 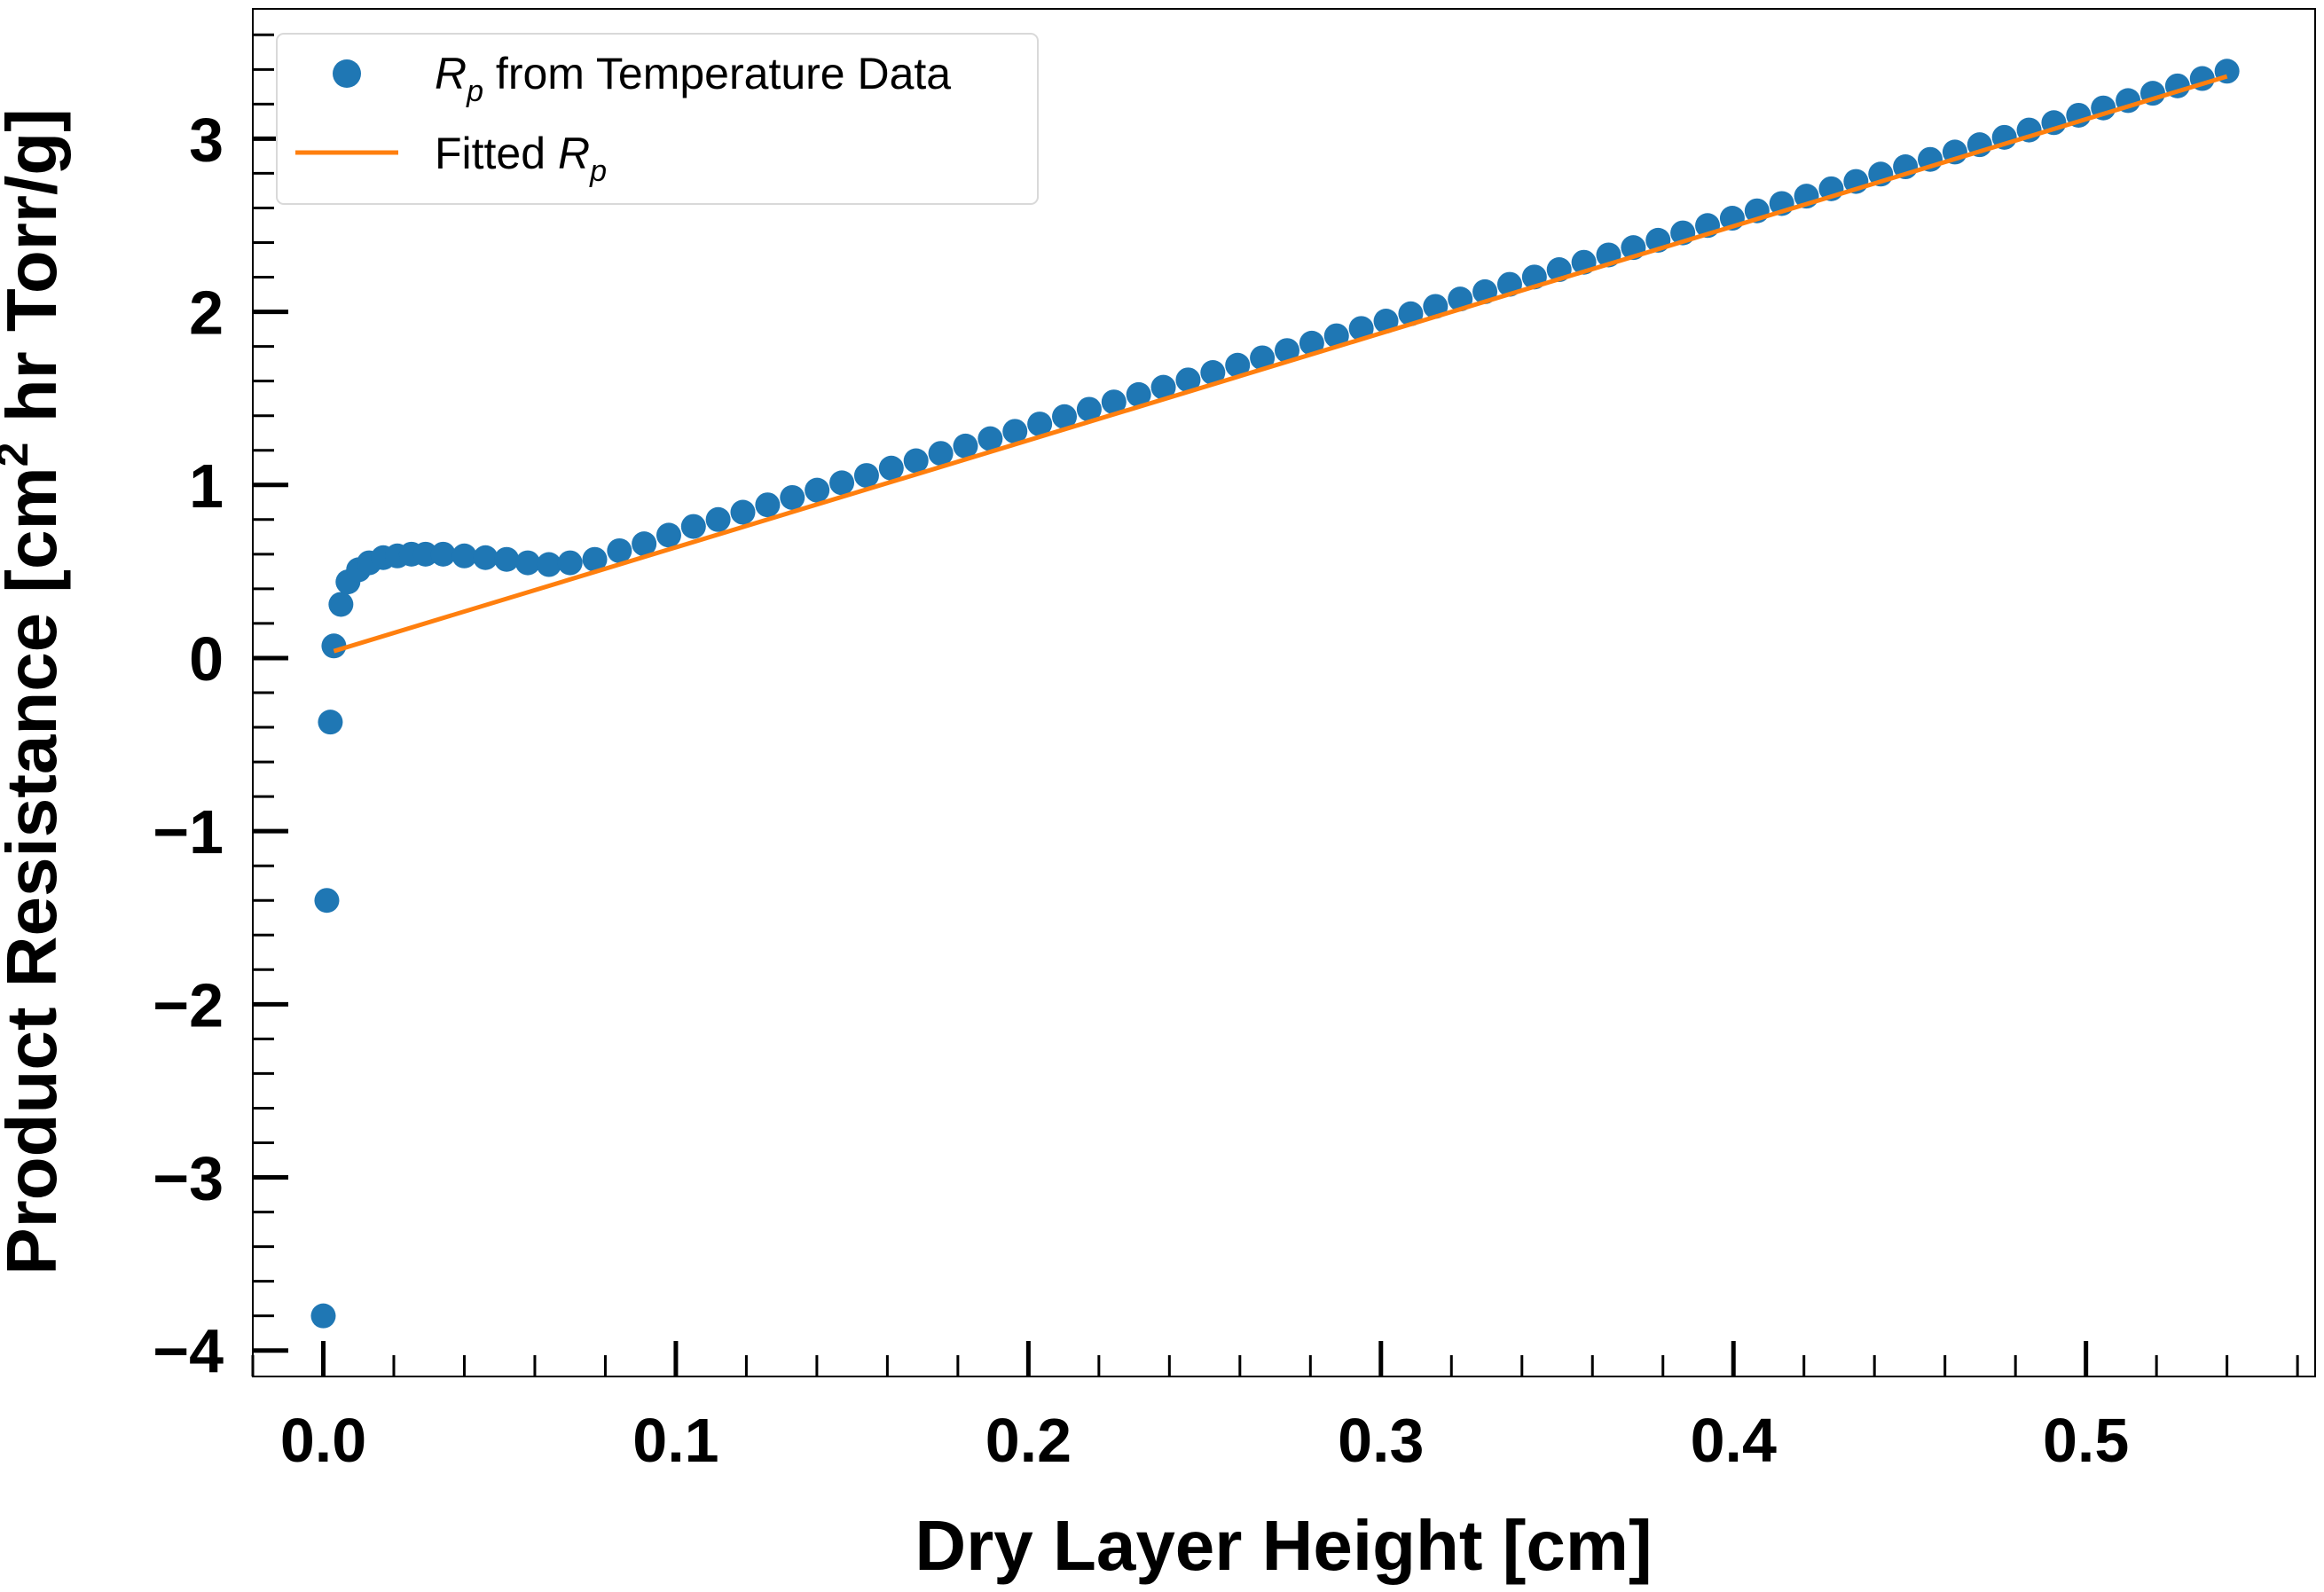 I want to click on y-tick-label: −4, so click(x=188, y=1351).